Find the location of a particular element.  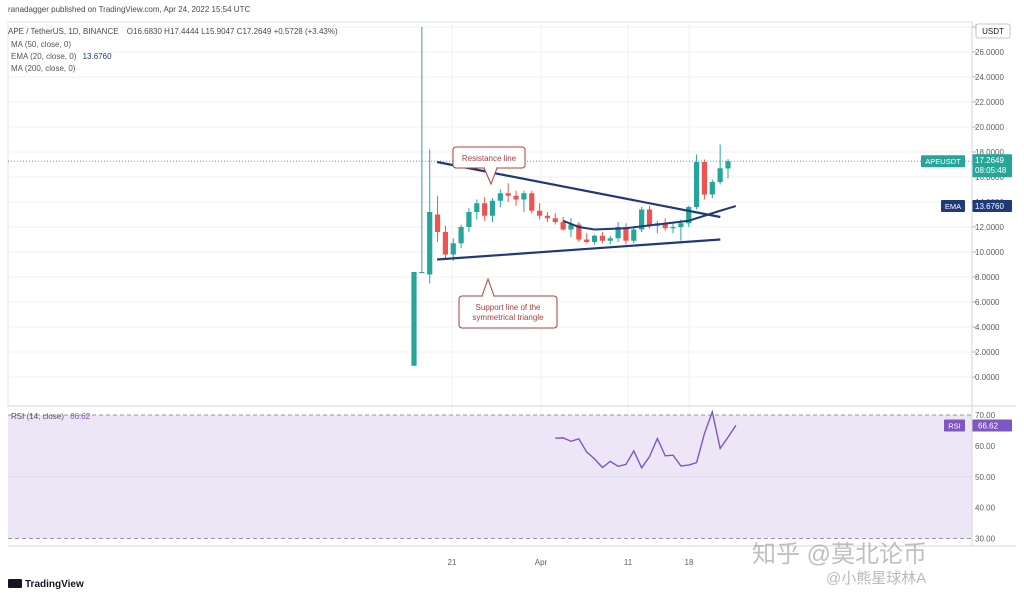

rsi-tag-label: RSI is located at coordinates (954, 425).